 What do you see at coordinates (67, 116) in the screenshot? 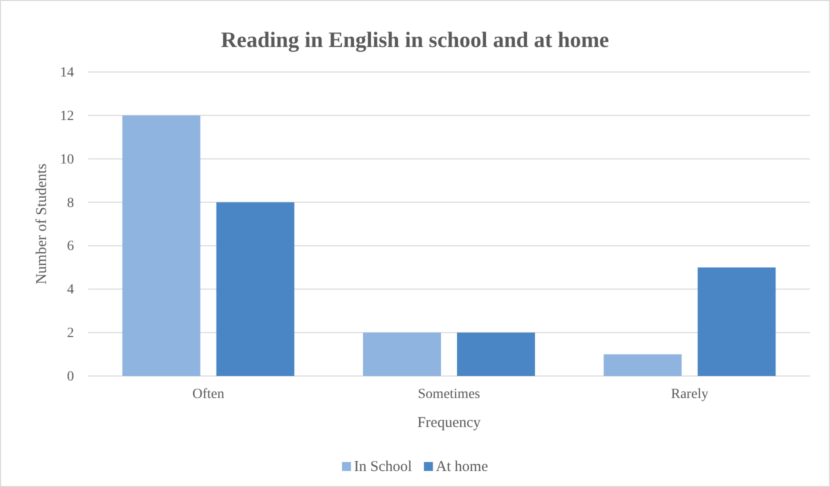
I see `y-tick-label: 12` at bounding box center [67, 116].